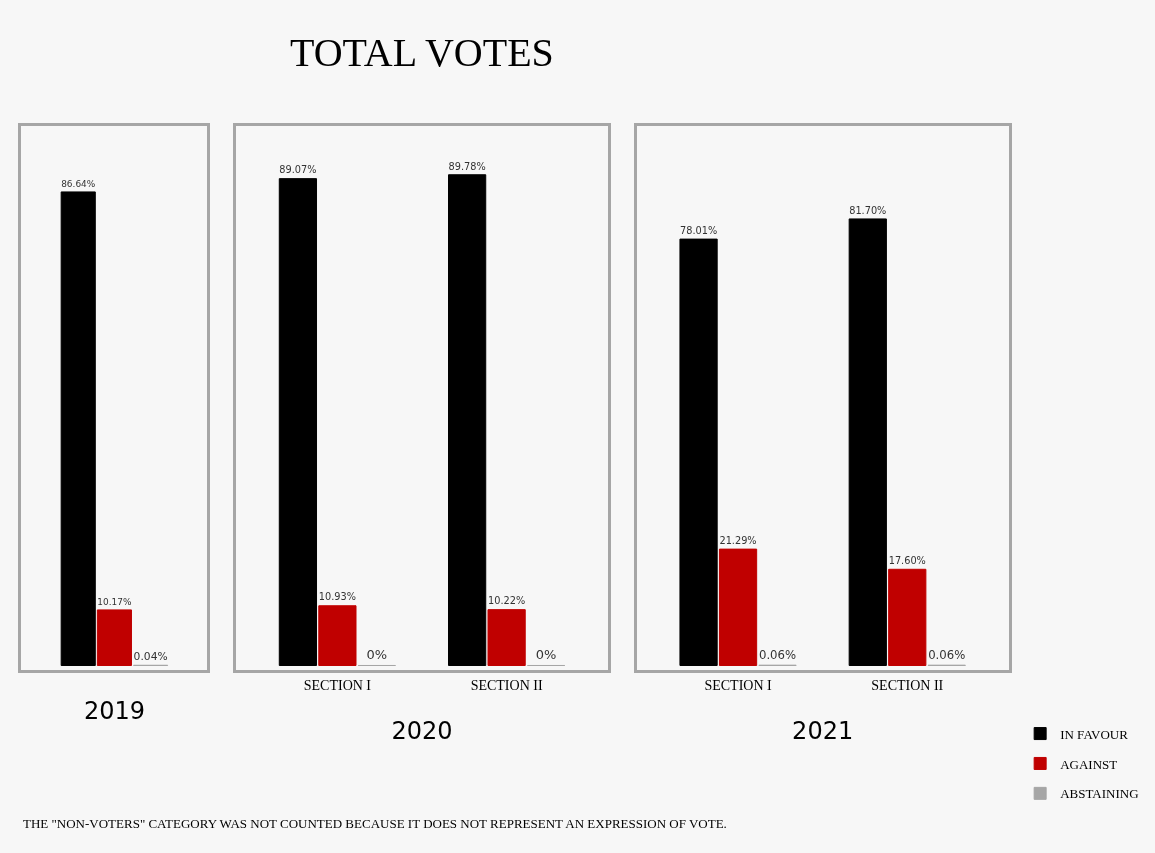 The image size is (1155, 853). Describe the element at coordinates (868, 210) in the screenshot. I see `data-label: 81.70%` at that location.